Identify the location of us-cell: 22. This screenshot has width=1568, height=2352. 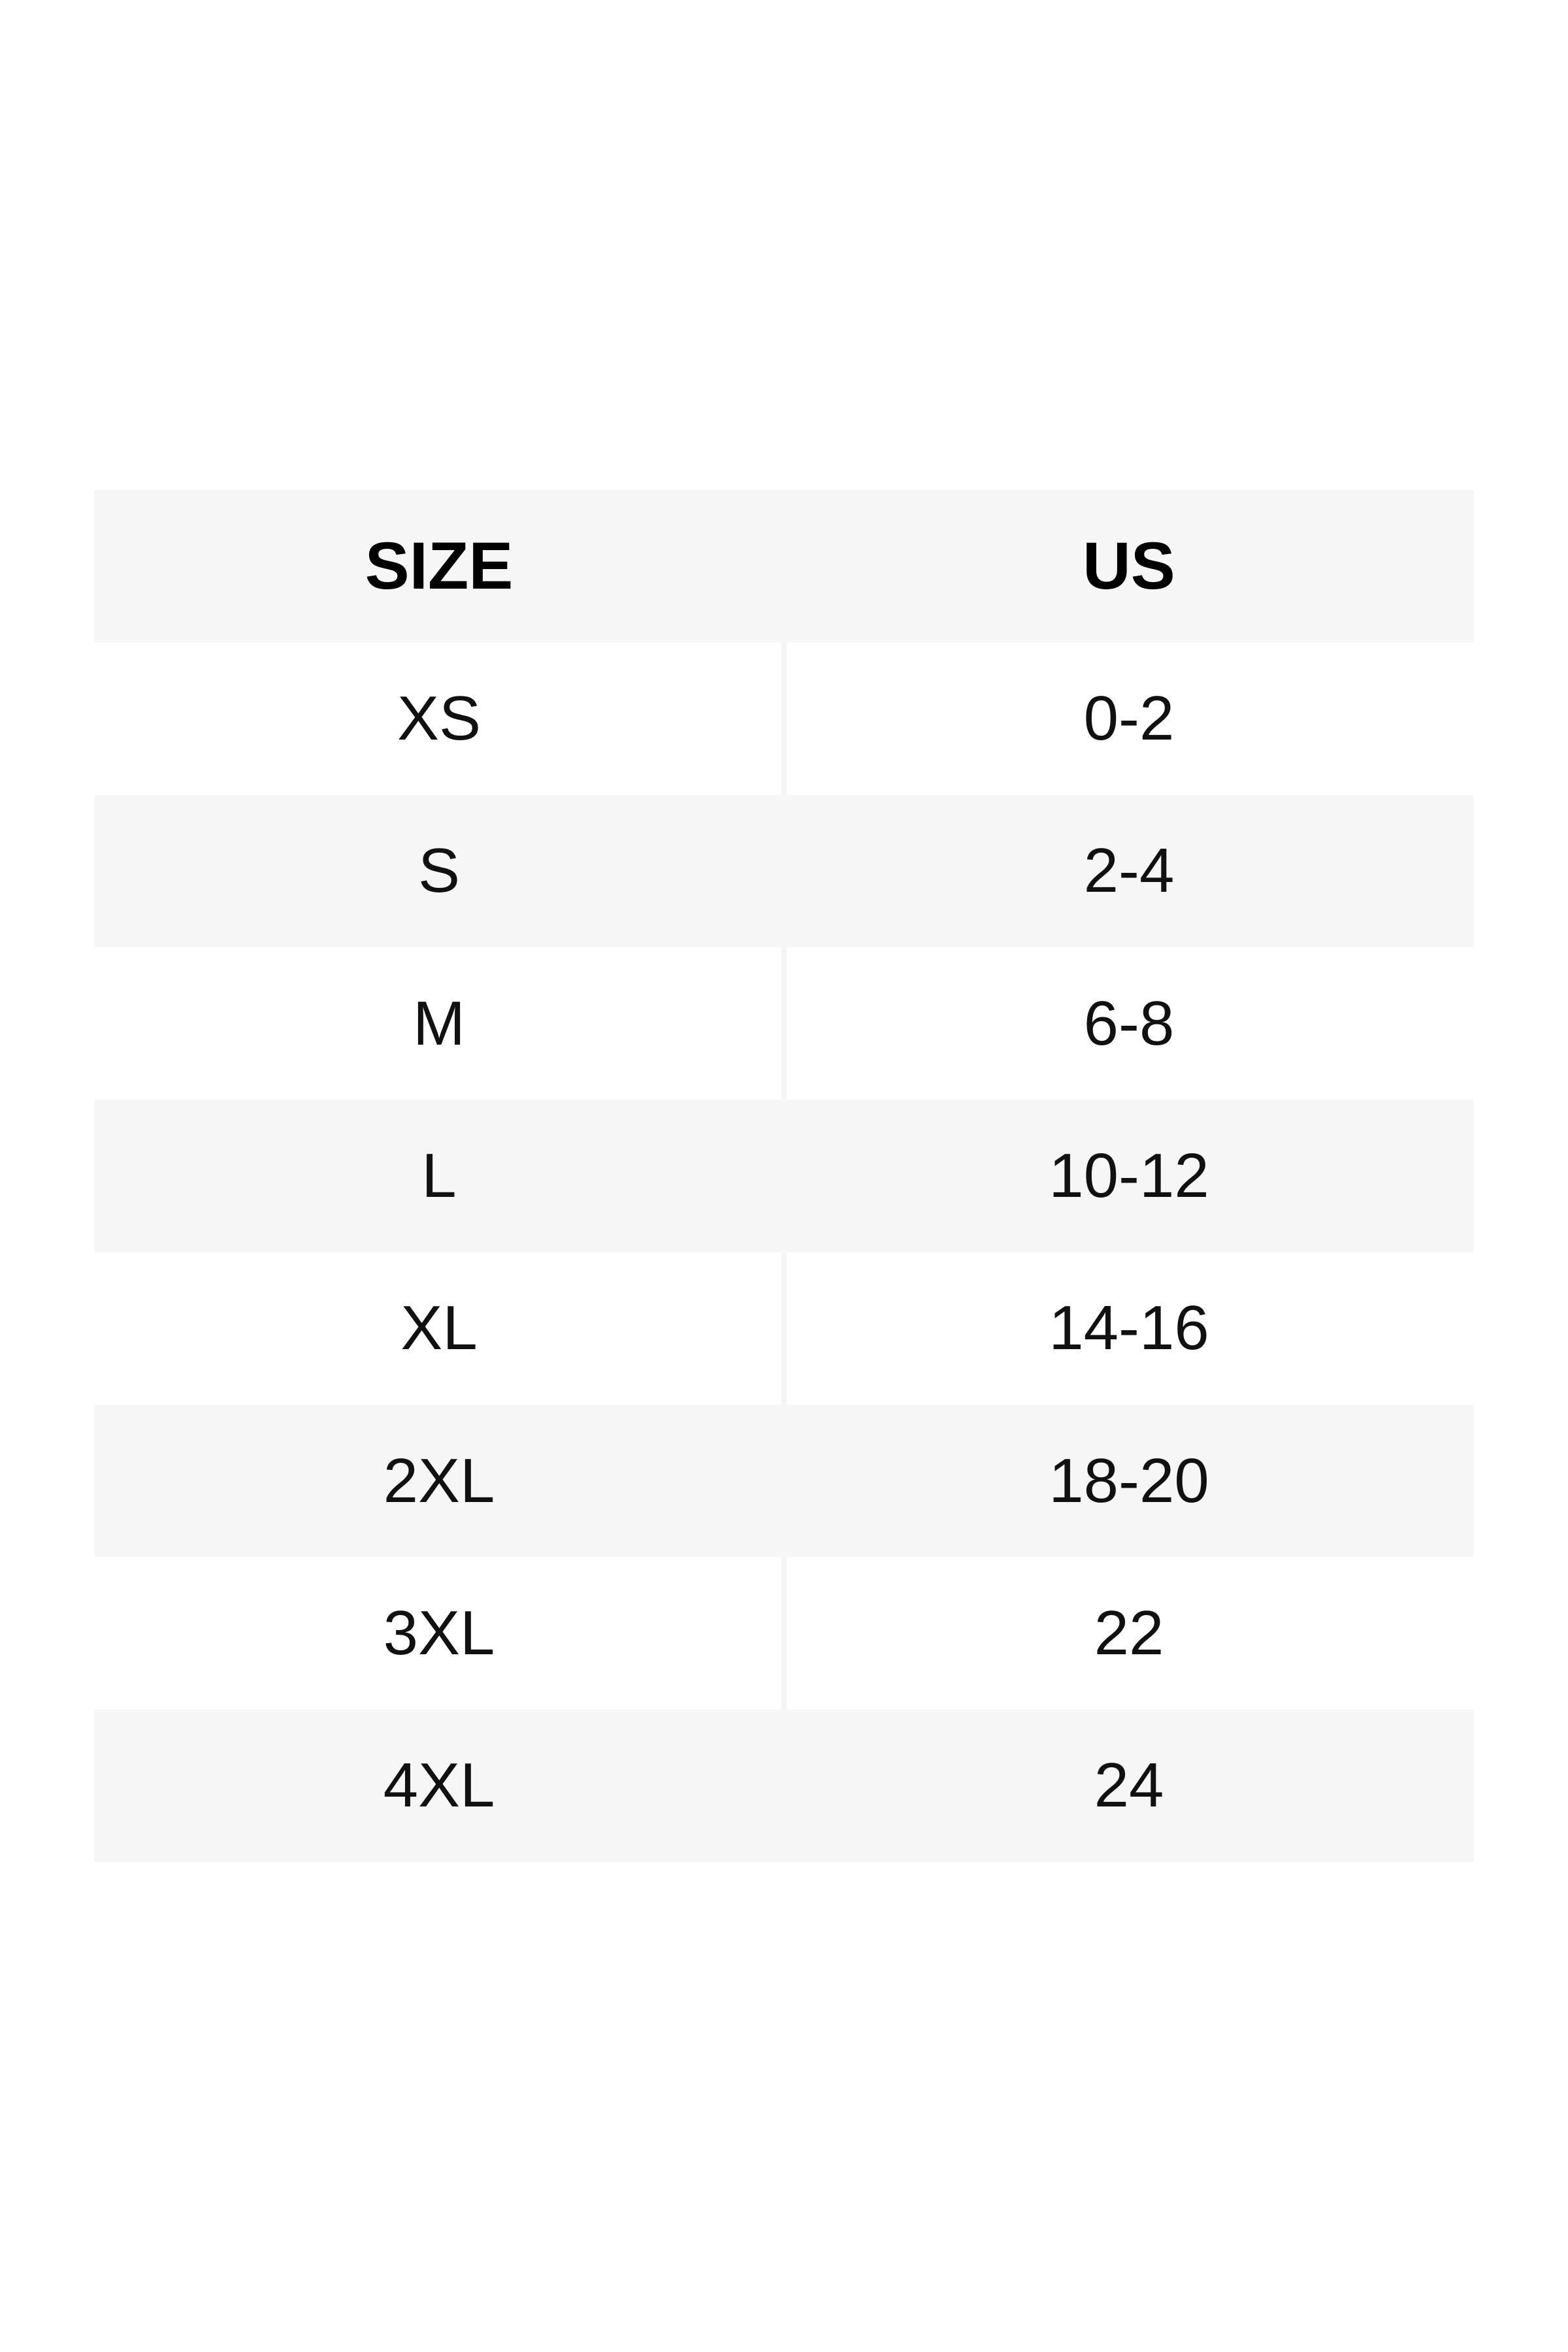
(1129, 1632).